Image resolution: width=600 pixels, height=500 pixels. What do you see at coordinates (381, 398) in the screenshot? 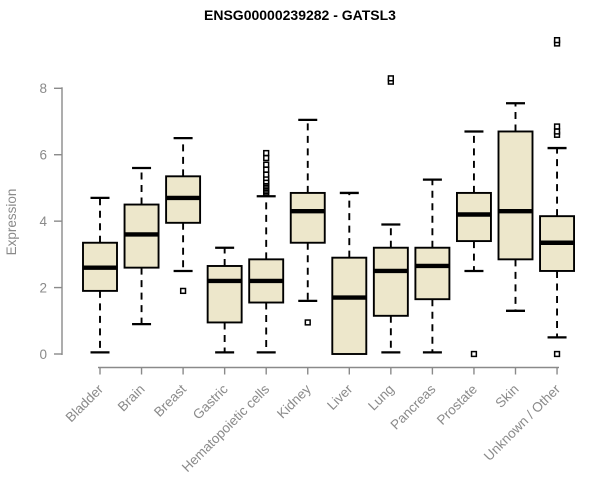
I see `x-tick-label-lung: Lung` at bounding box center [381, 398].